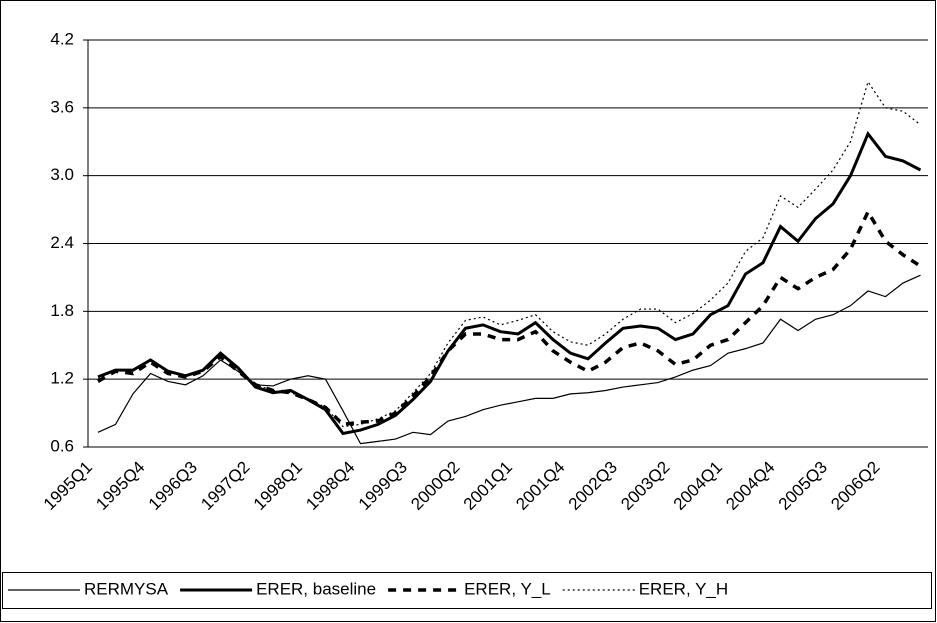 The image size is (937, 623). What do you see at coordinates (62, 310) in the screenshot?
I see `y-tick-label: 1.8` at bounding box center [62, 310].